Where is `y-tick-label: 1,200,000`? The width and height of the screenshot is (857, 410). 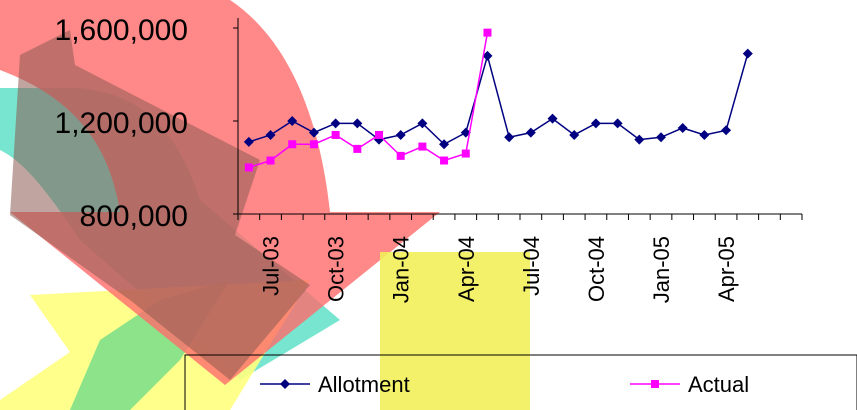 y-tick-label: 1,200,000 is located at coordinates (121, 123).